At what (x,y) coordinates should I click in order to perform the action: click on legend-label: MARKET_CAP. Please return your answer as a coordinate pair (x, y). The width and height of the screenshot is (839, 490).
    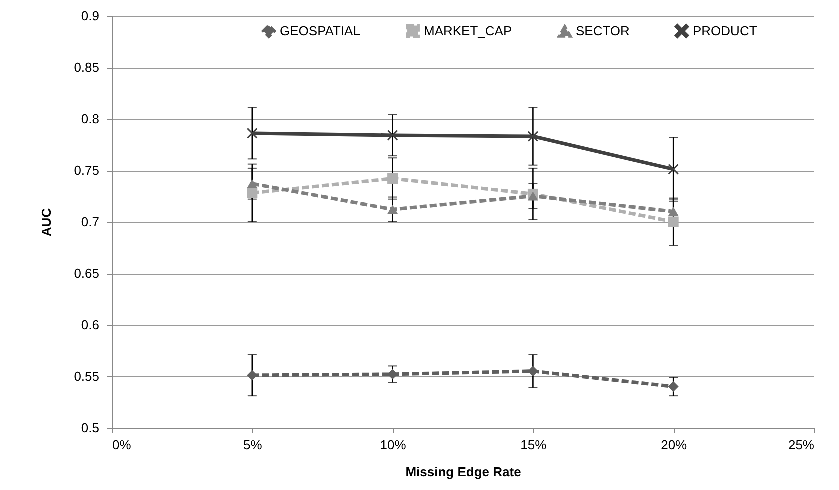
    Looking at the image, I should click on (468, 30).